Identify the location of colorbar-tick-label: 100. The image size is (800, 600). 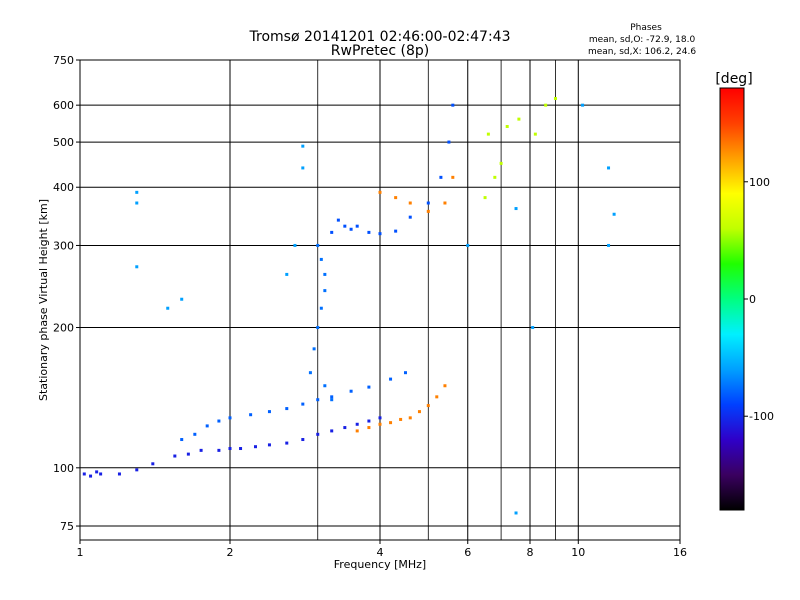
(759, 182).